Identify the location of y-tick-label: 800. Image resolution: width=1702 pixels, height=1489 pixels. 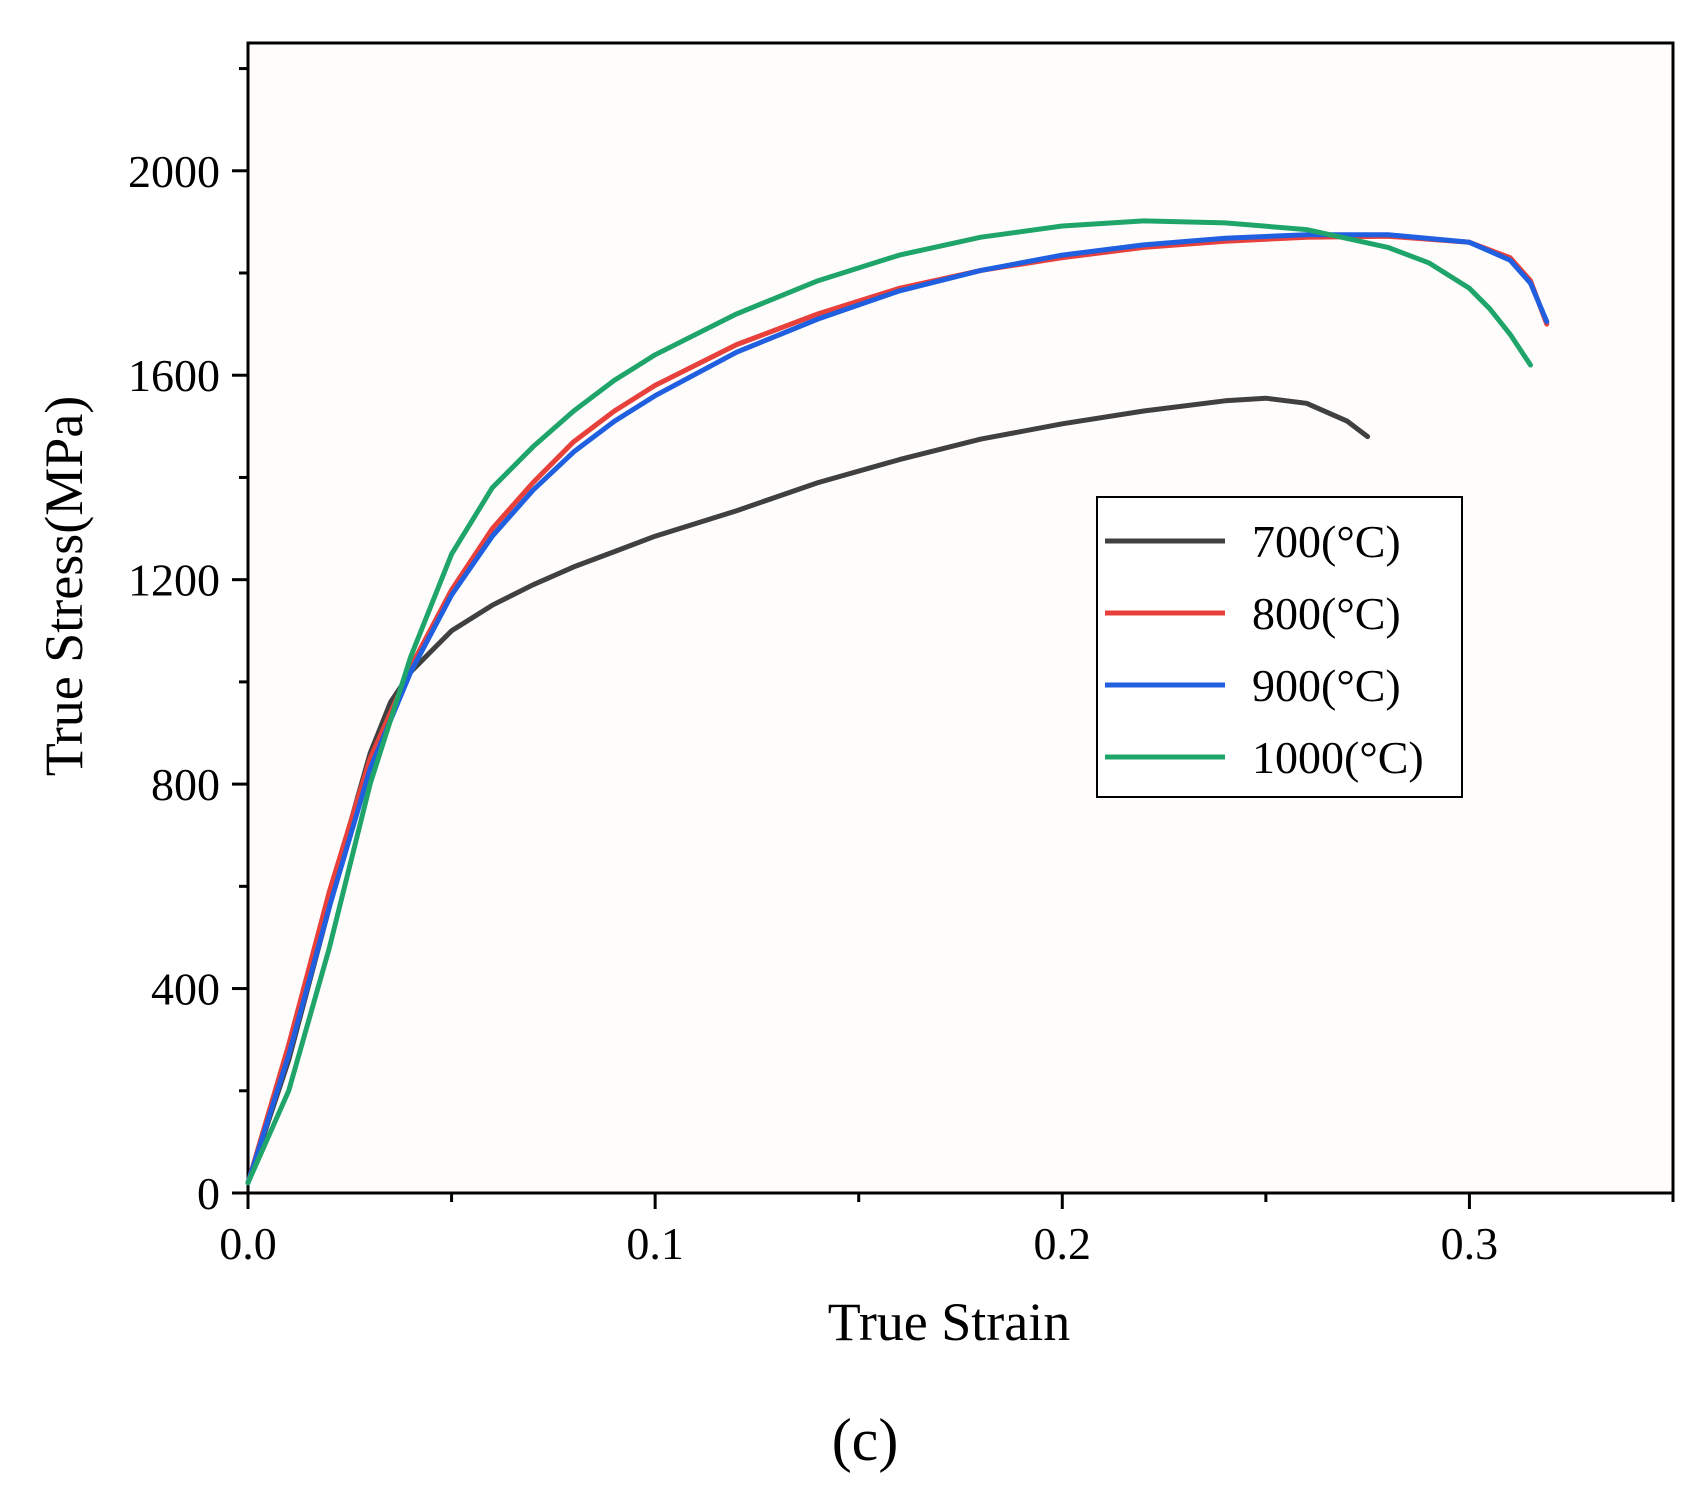
(185, 784).